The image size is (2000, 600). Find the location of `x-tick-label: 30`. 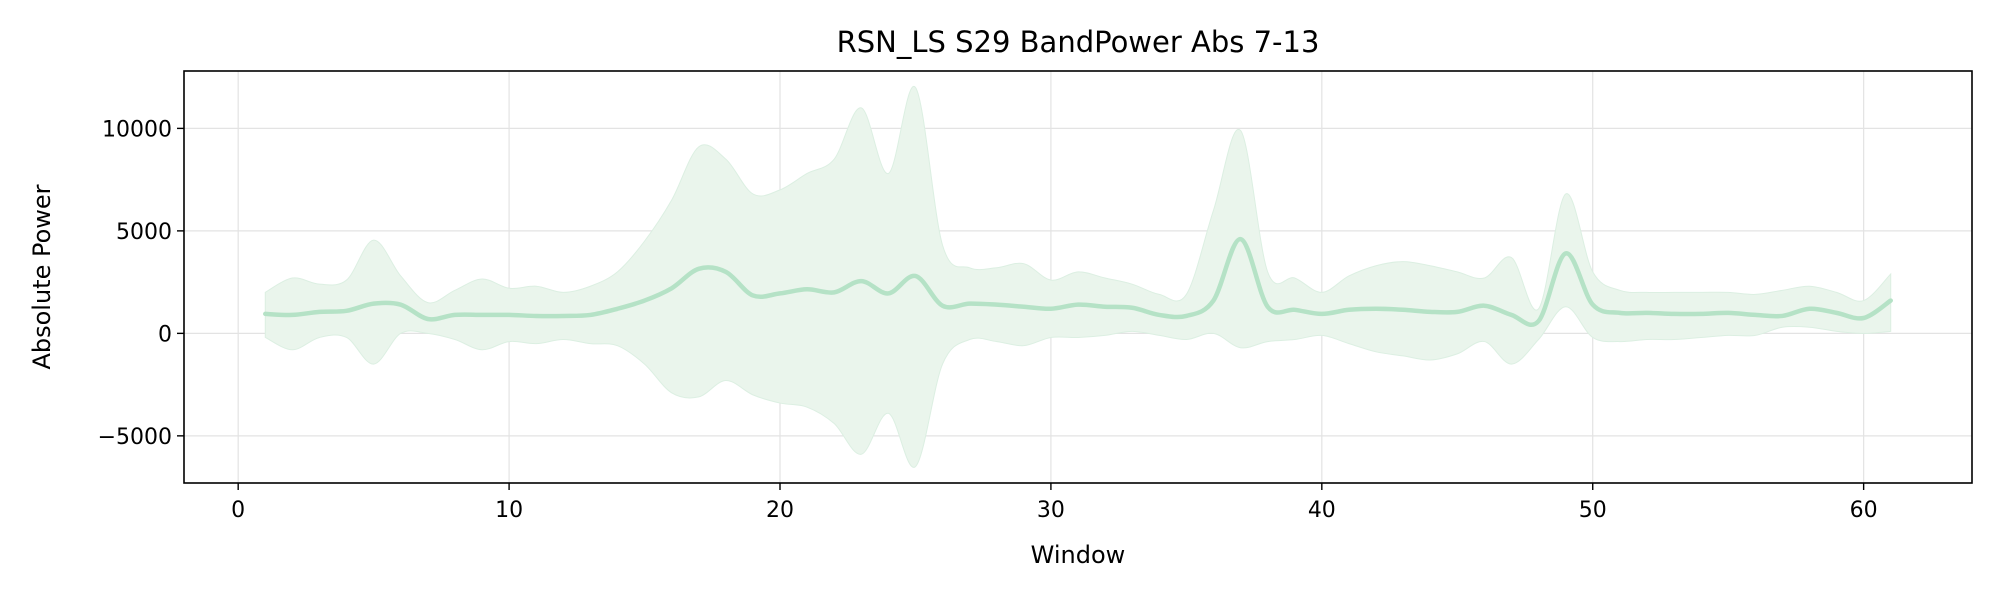

x-tick-label: 30 is located at coordinates (1051, 510).